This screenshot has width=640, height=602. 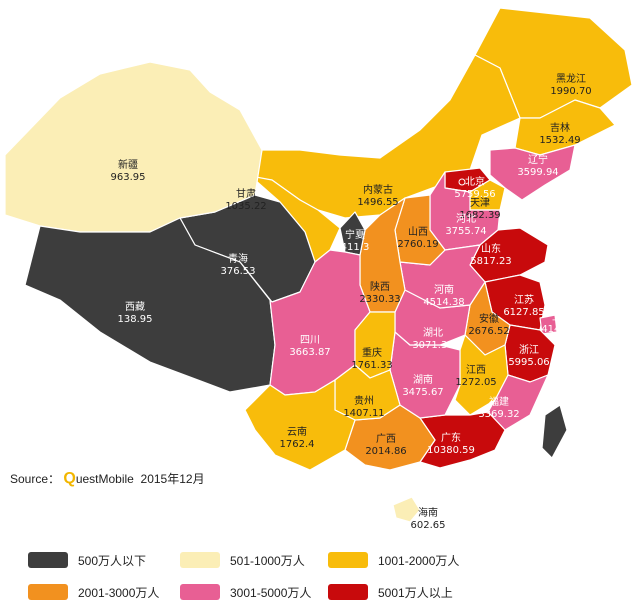 What do you see at coordinates (523, 312) in the screenshot?
I see `province-value-label: 6127.85` at bounding box center [523, 312].